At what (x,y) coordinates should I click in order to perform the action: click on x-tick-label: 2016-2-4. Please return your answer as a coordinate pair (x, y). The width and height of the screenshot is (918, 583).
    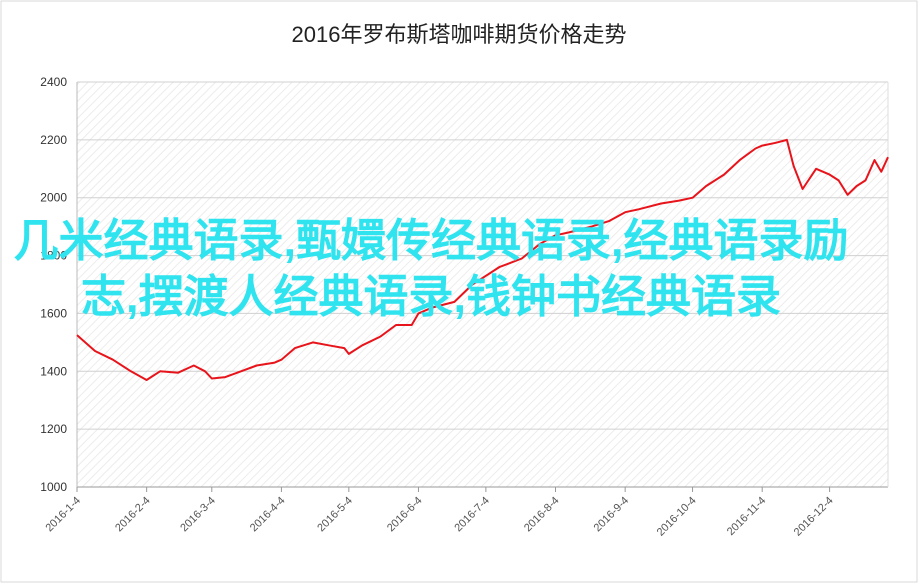
    Looking at the image, I should click on (133, 515).